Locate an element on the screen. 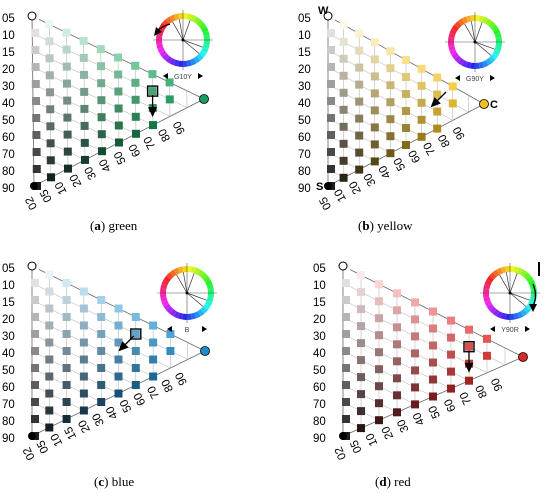 This screenshot has height=498, width=550. blackness-tick-label: 70 is located at coordinates (8, 405).